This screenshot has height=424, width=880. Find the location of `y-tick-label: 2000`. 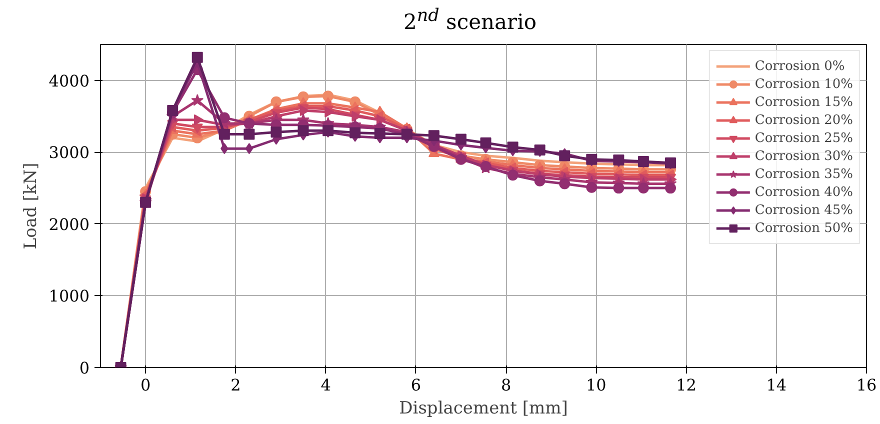

y-tick-label: 2000 is located at coordinates (69, 224).